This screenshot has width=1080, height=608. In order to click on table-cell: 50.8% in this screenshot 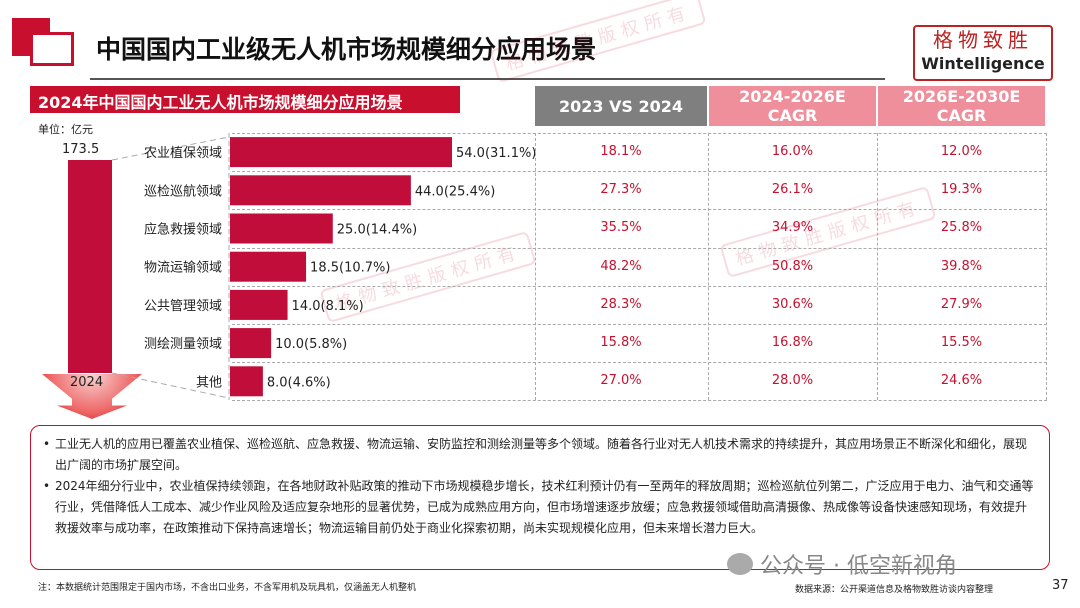, I will do `click(792, 266)`.